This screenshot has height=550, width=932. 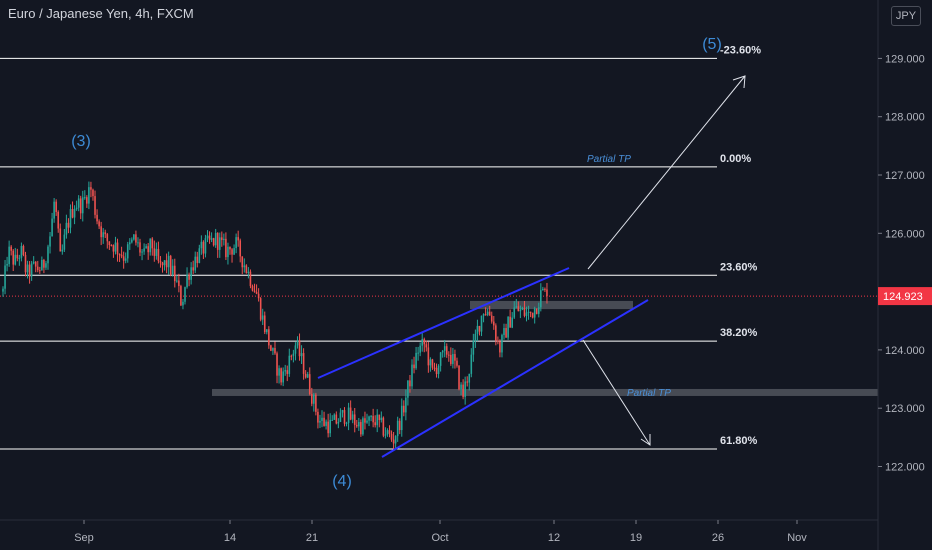 What do you see at coordinates (666, 172) in the screenshot?
I see `arrow-up-line` at bounding box center [666, 172].